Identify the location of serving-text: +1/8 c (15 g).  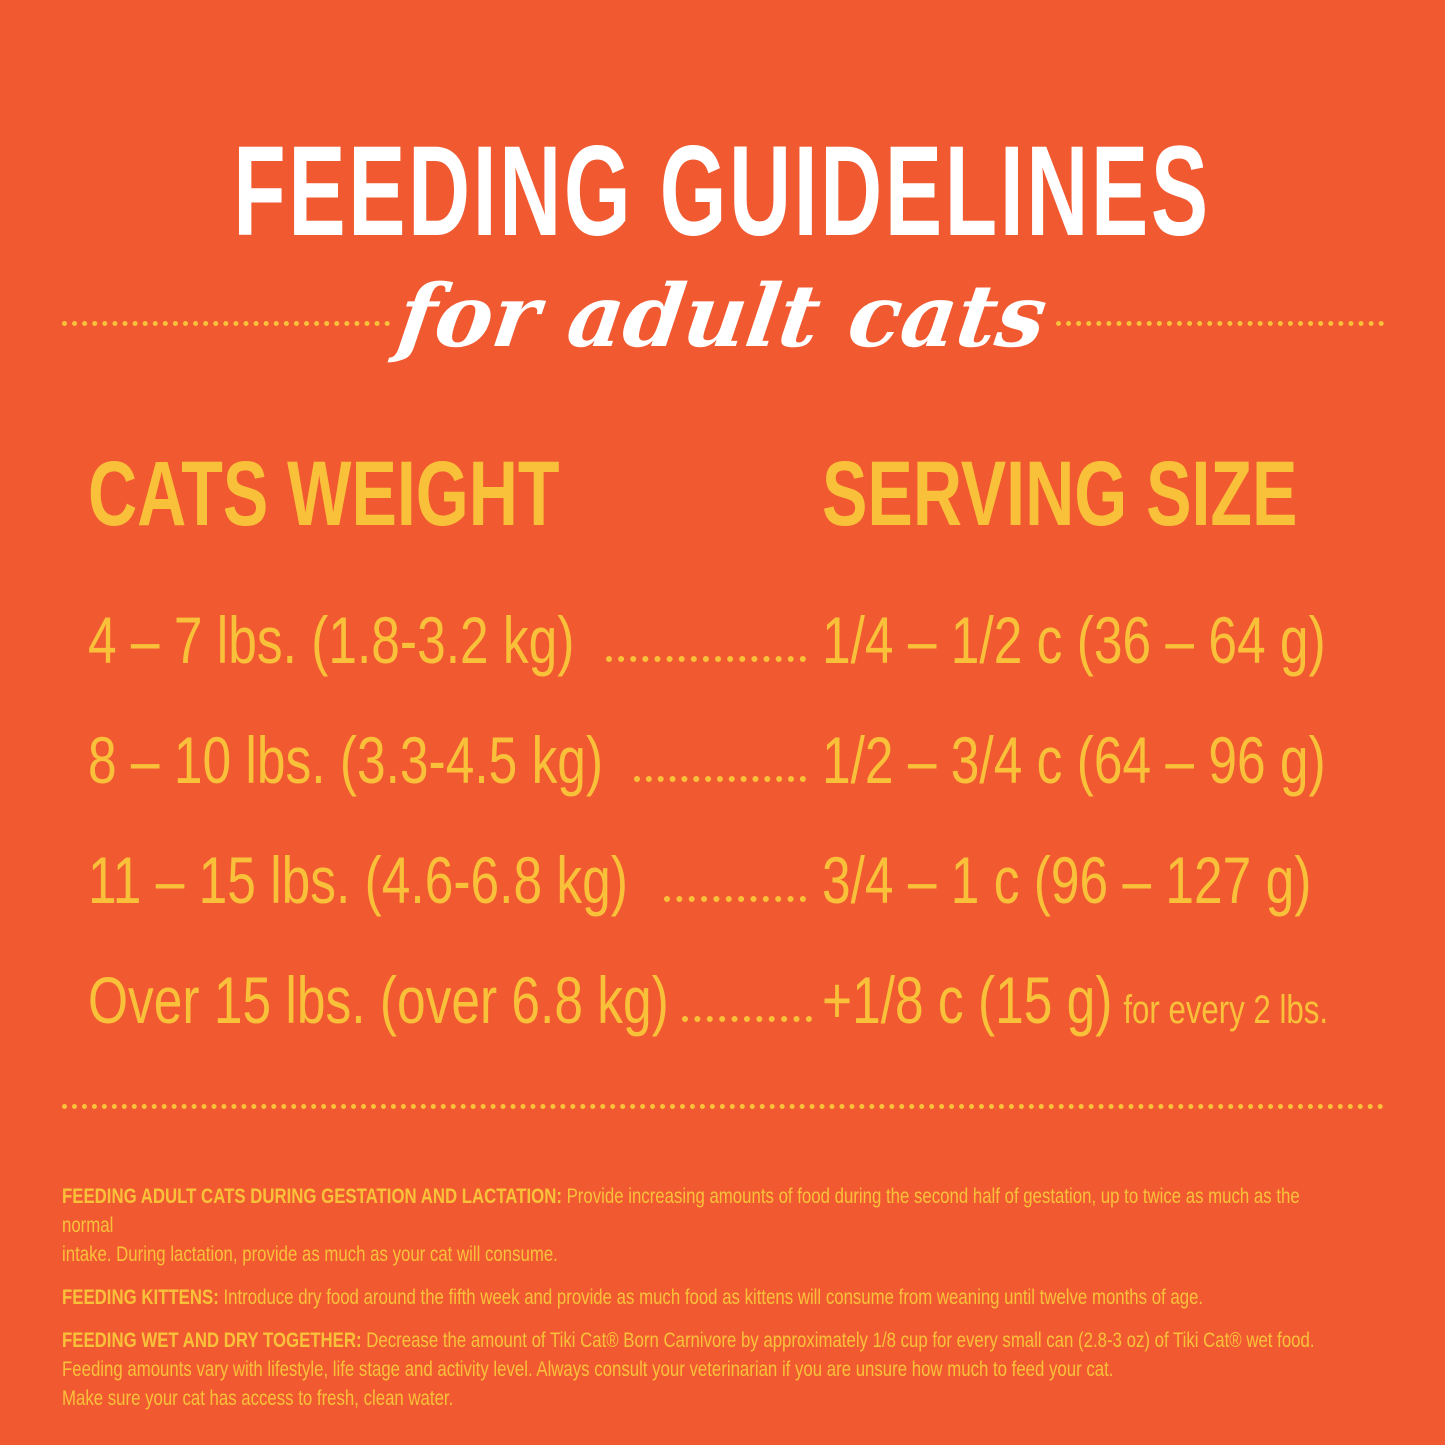
(967, 1000).